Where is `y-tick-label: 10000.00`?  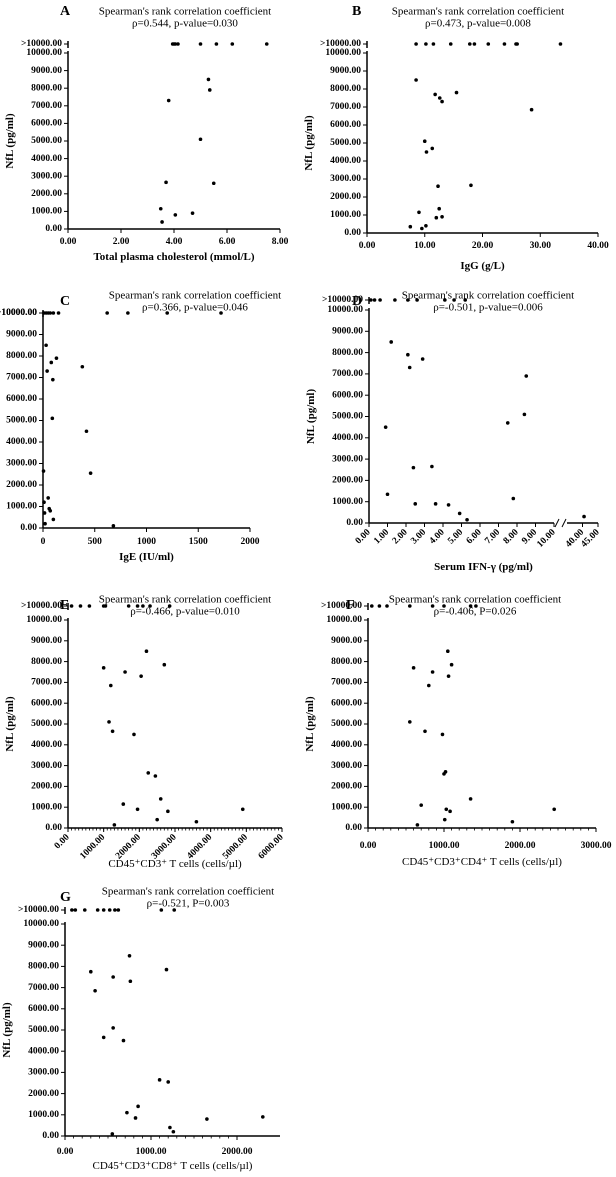
y-tick-label: 10000.00 is located at coordinates (41, 924).